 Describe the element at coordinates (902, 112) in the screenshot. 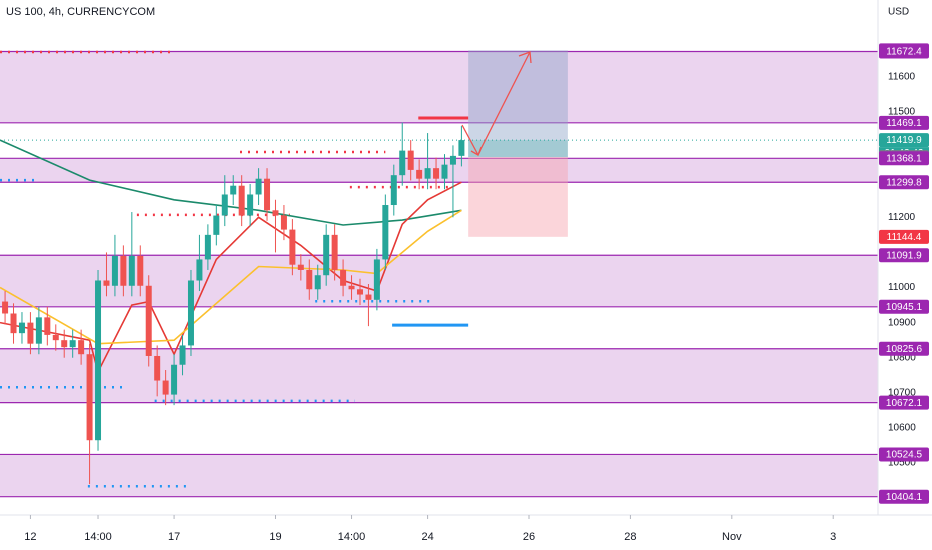

I see `y-tick-label: 11500` at that location.